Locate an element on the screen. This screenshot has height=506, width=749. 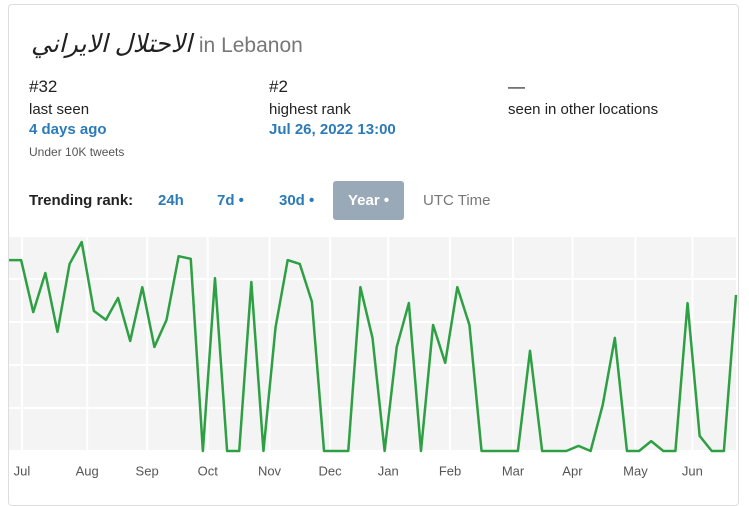
trend-name: الاحتلال الايراني is located at coordinates (111, 44).